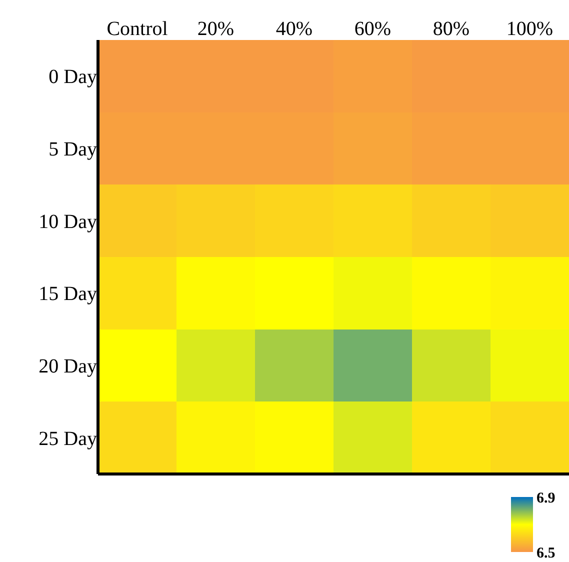 The image size is (569, 562). I want to click on y-tick-label: 25 Day, so click(67, 439).